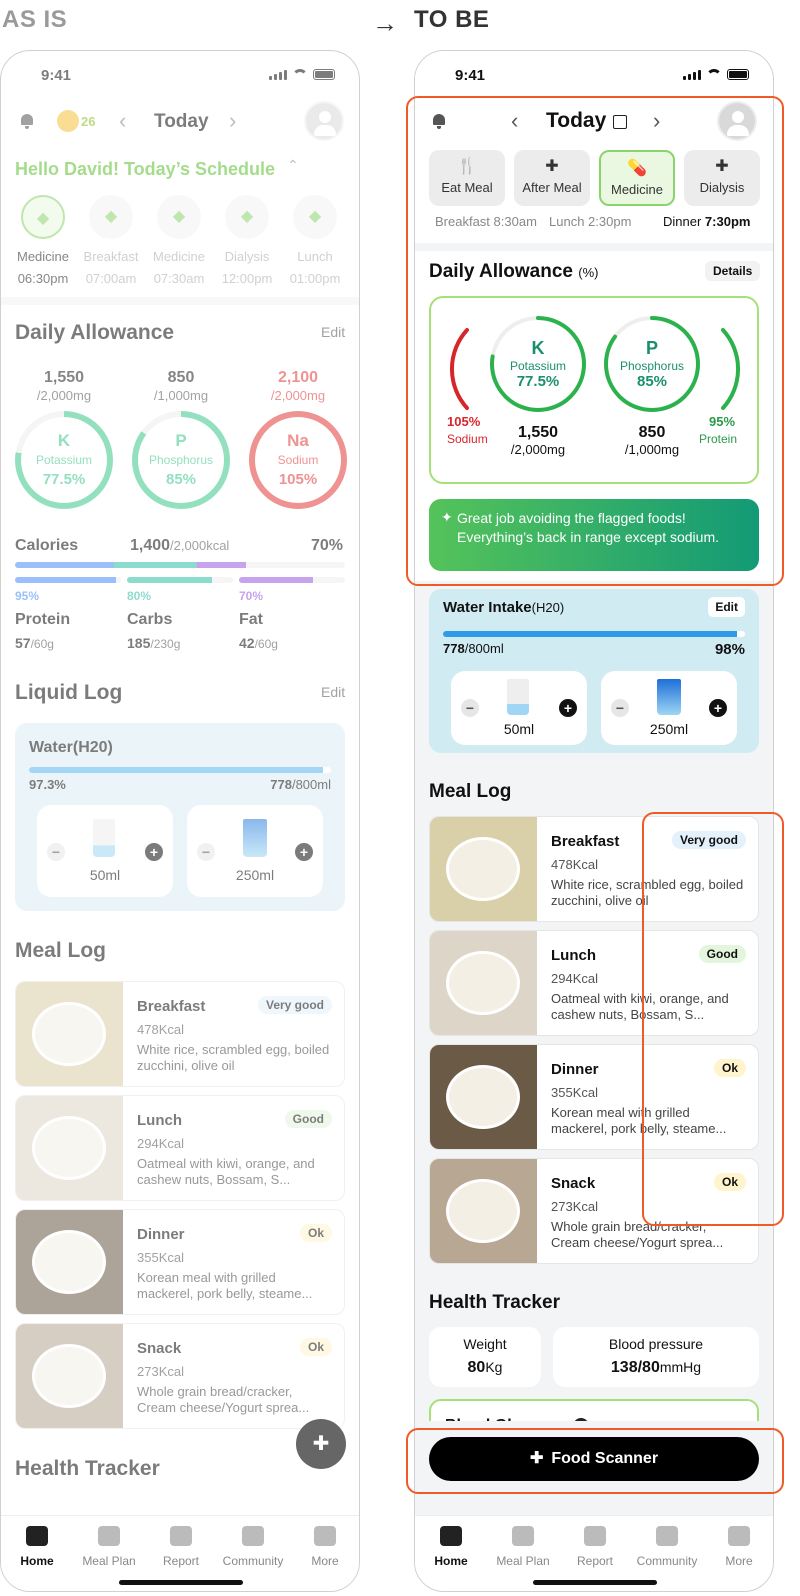 This screenshot has width=800, height=1596. What do you see at coordinates (595, 364) in the screenshot?
I see `nutrient-rings-svg` at bounding box center [595, 364].